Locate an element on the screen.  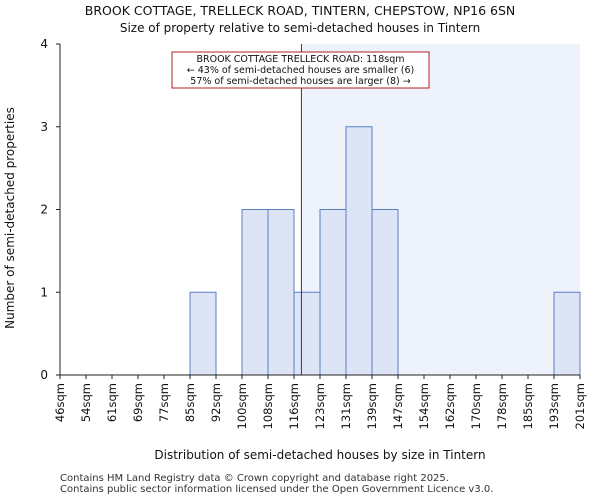
y-tick-label: 1 is located at coordinates (44, 292).